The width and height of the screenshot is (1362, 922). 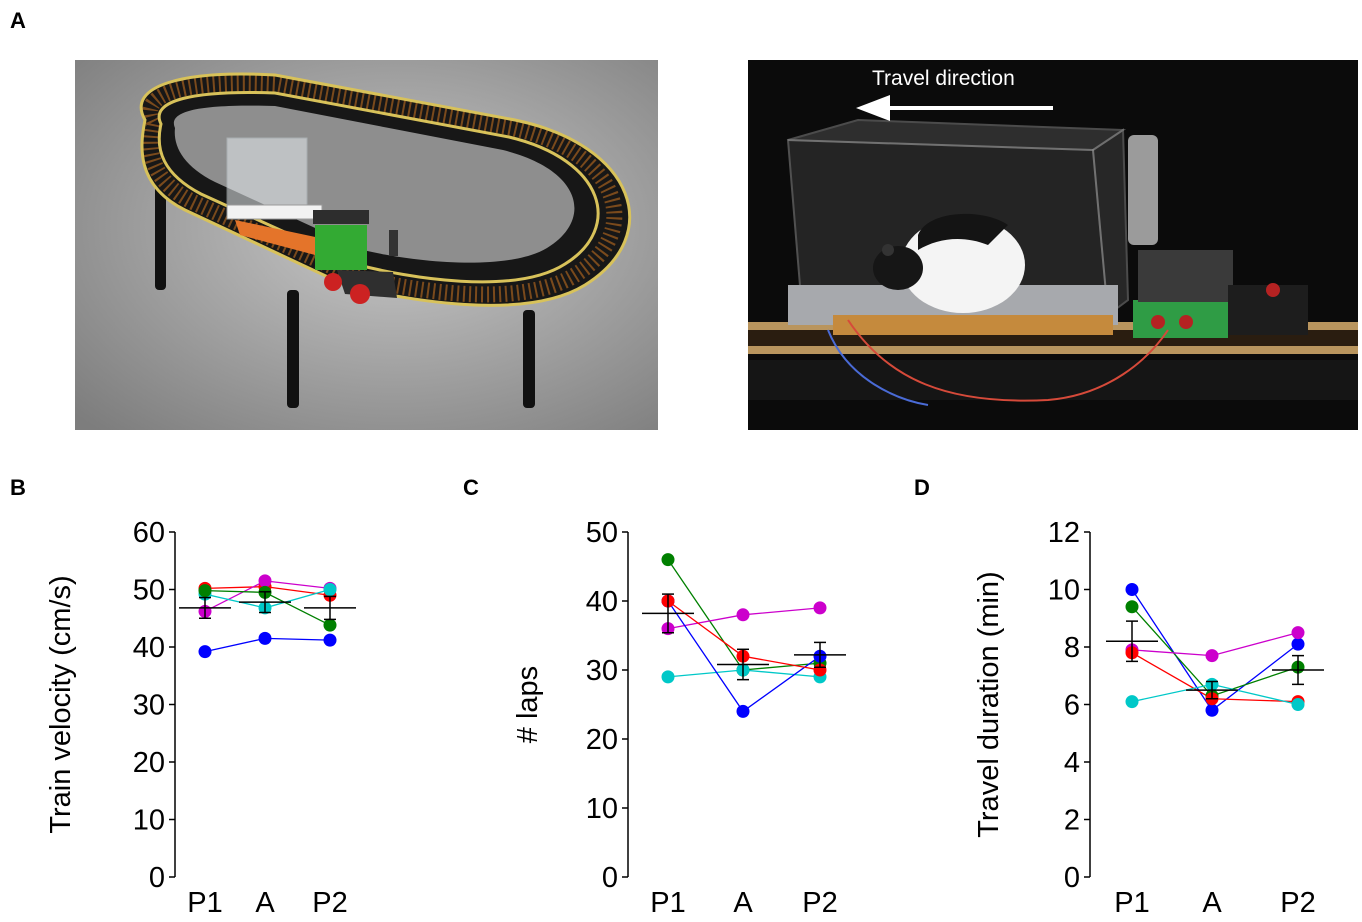 What do you see at coordinates (679, 718) in the screenshot?
I see `chart-laps: 0 10 20 30 40 50 # laps P1 A P2` at bounding box center [679, 718].